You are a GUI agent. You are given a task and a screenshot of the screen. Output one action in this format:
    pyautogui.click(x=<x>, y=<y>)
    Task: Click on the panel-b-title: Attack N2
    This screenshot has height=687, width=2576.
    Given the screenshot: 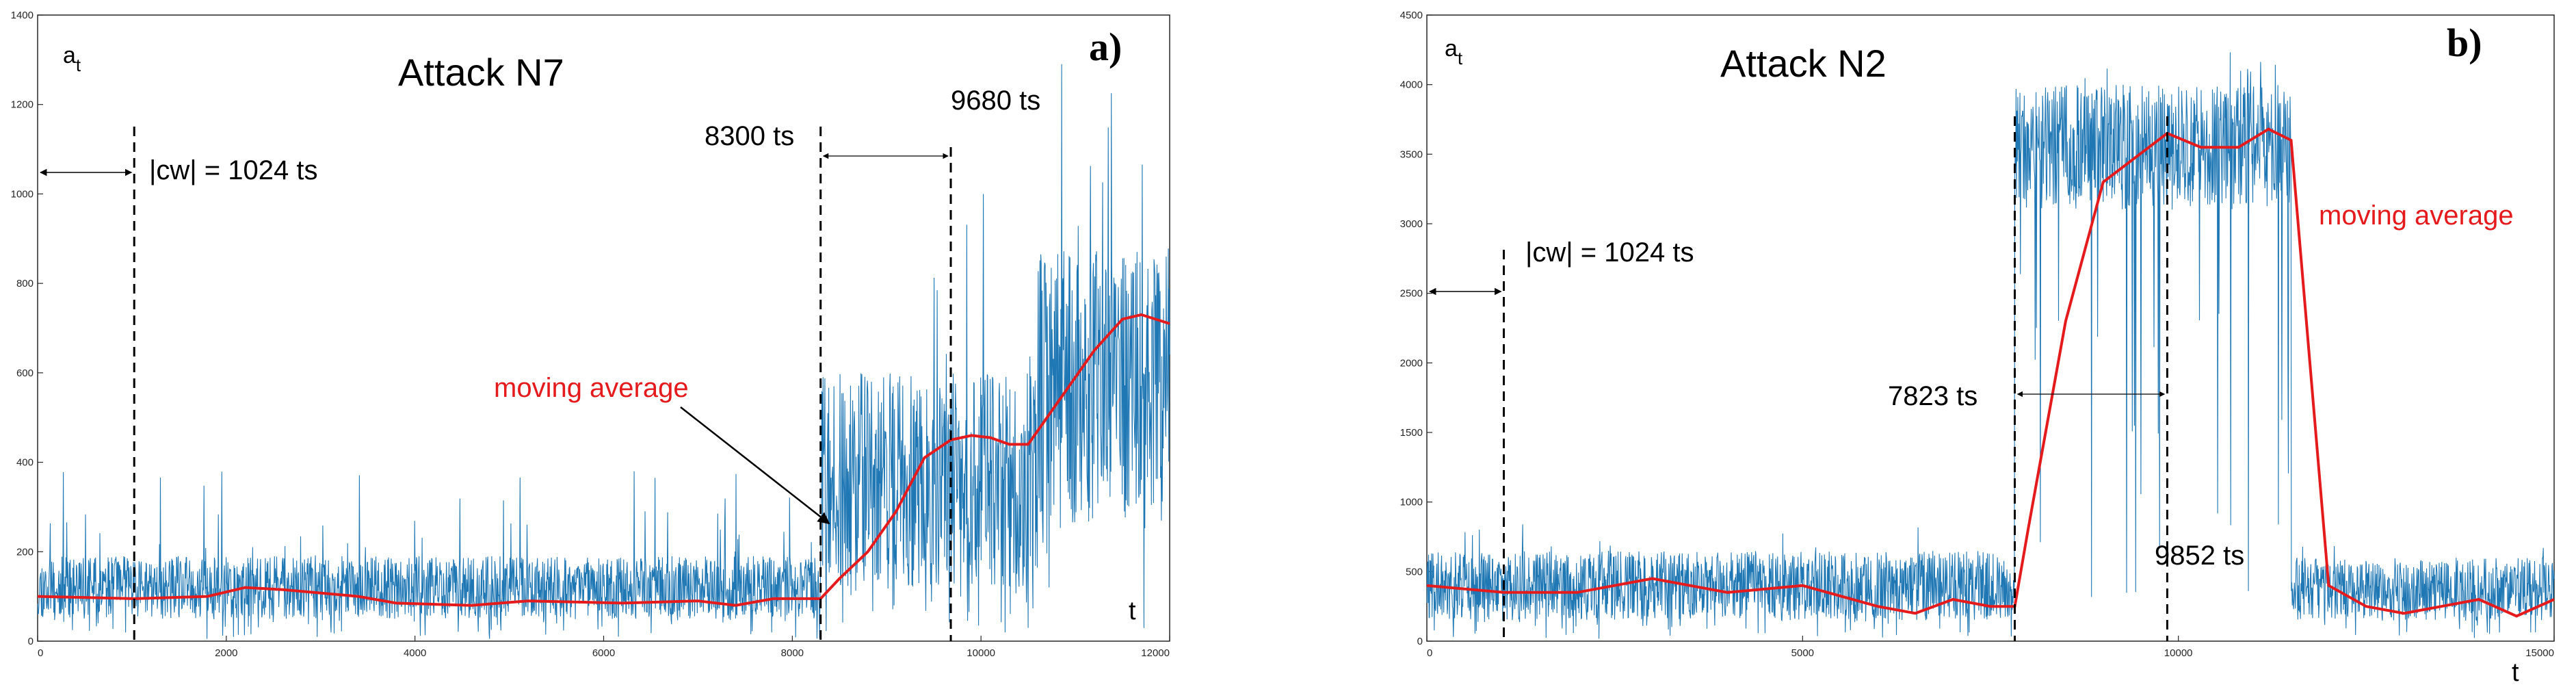 What is the action you would take?
    pyautogui.click(x=1803, y=63)
    